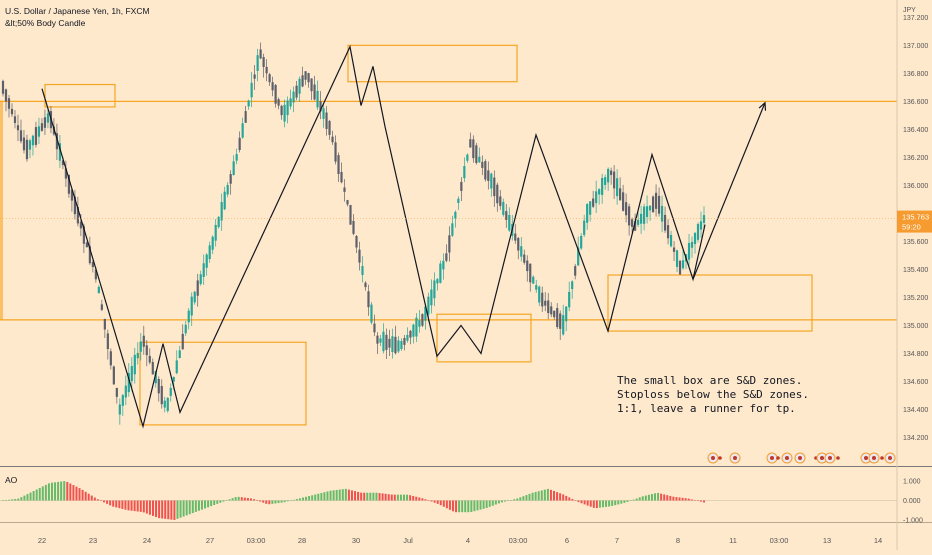  Describe the element at coordinates (147, 540) in the screenshot. I see `x-tick-label: 24` at that location.